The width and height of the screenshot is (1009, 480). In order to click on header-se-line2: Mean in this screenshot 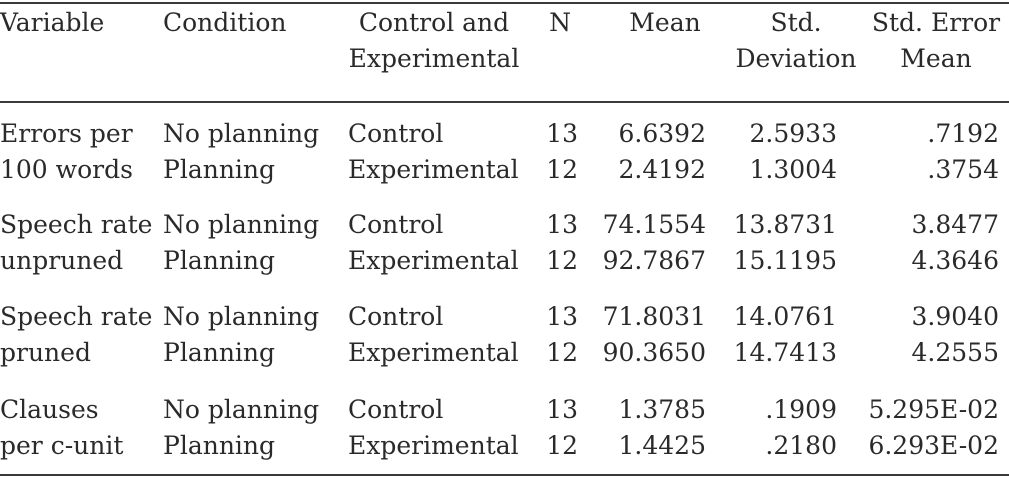, I will do `click(936, 58)`.